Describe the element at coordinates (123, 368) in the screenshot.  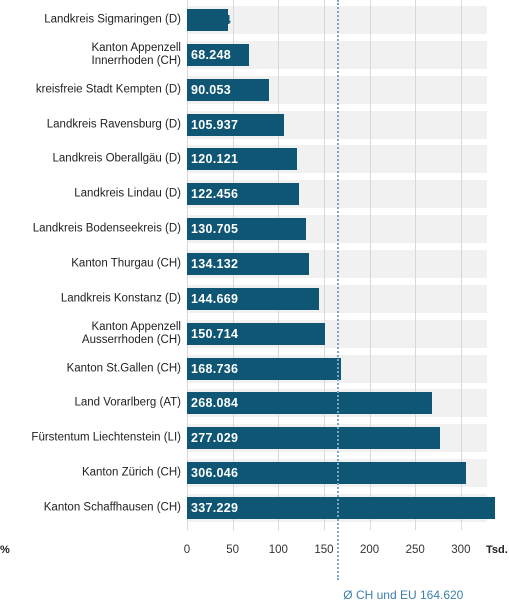
I see `category-label: Kanton St.Gallen (CH)` at that location.